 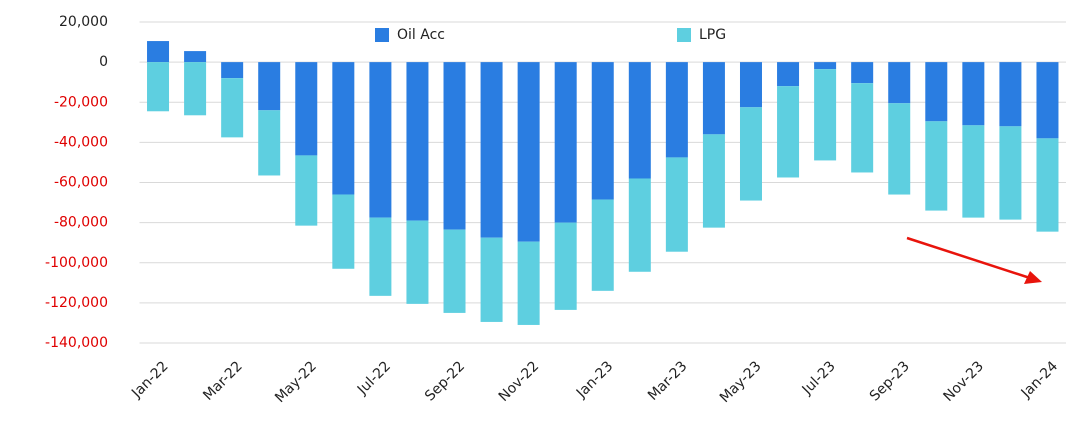 I want to click on y-tick-label: -80,000, so click(x=81, y=223).